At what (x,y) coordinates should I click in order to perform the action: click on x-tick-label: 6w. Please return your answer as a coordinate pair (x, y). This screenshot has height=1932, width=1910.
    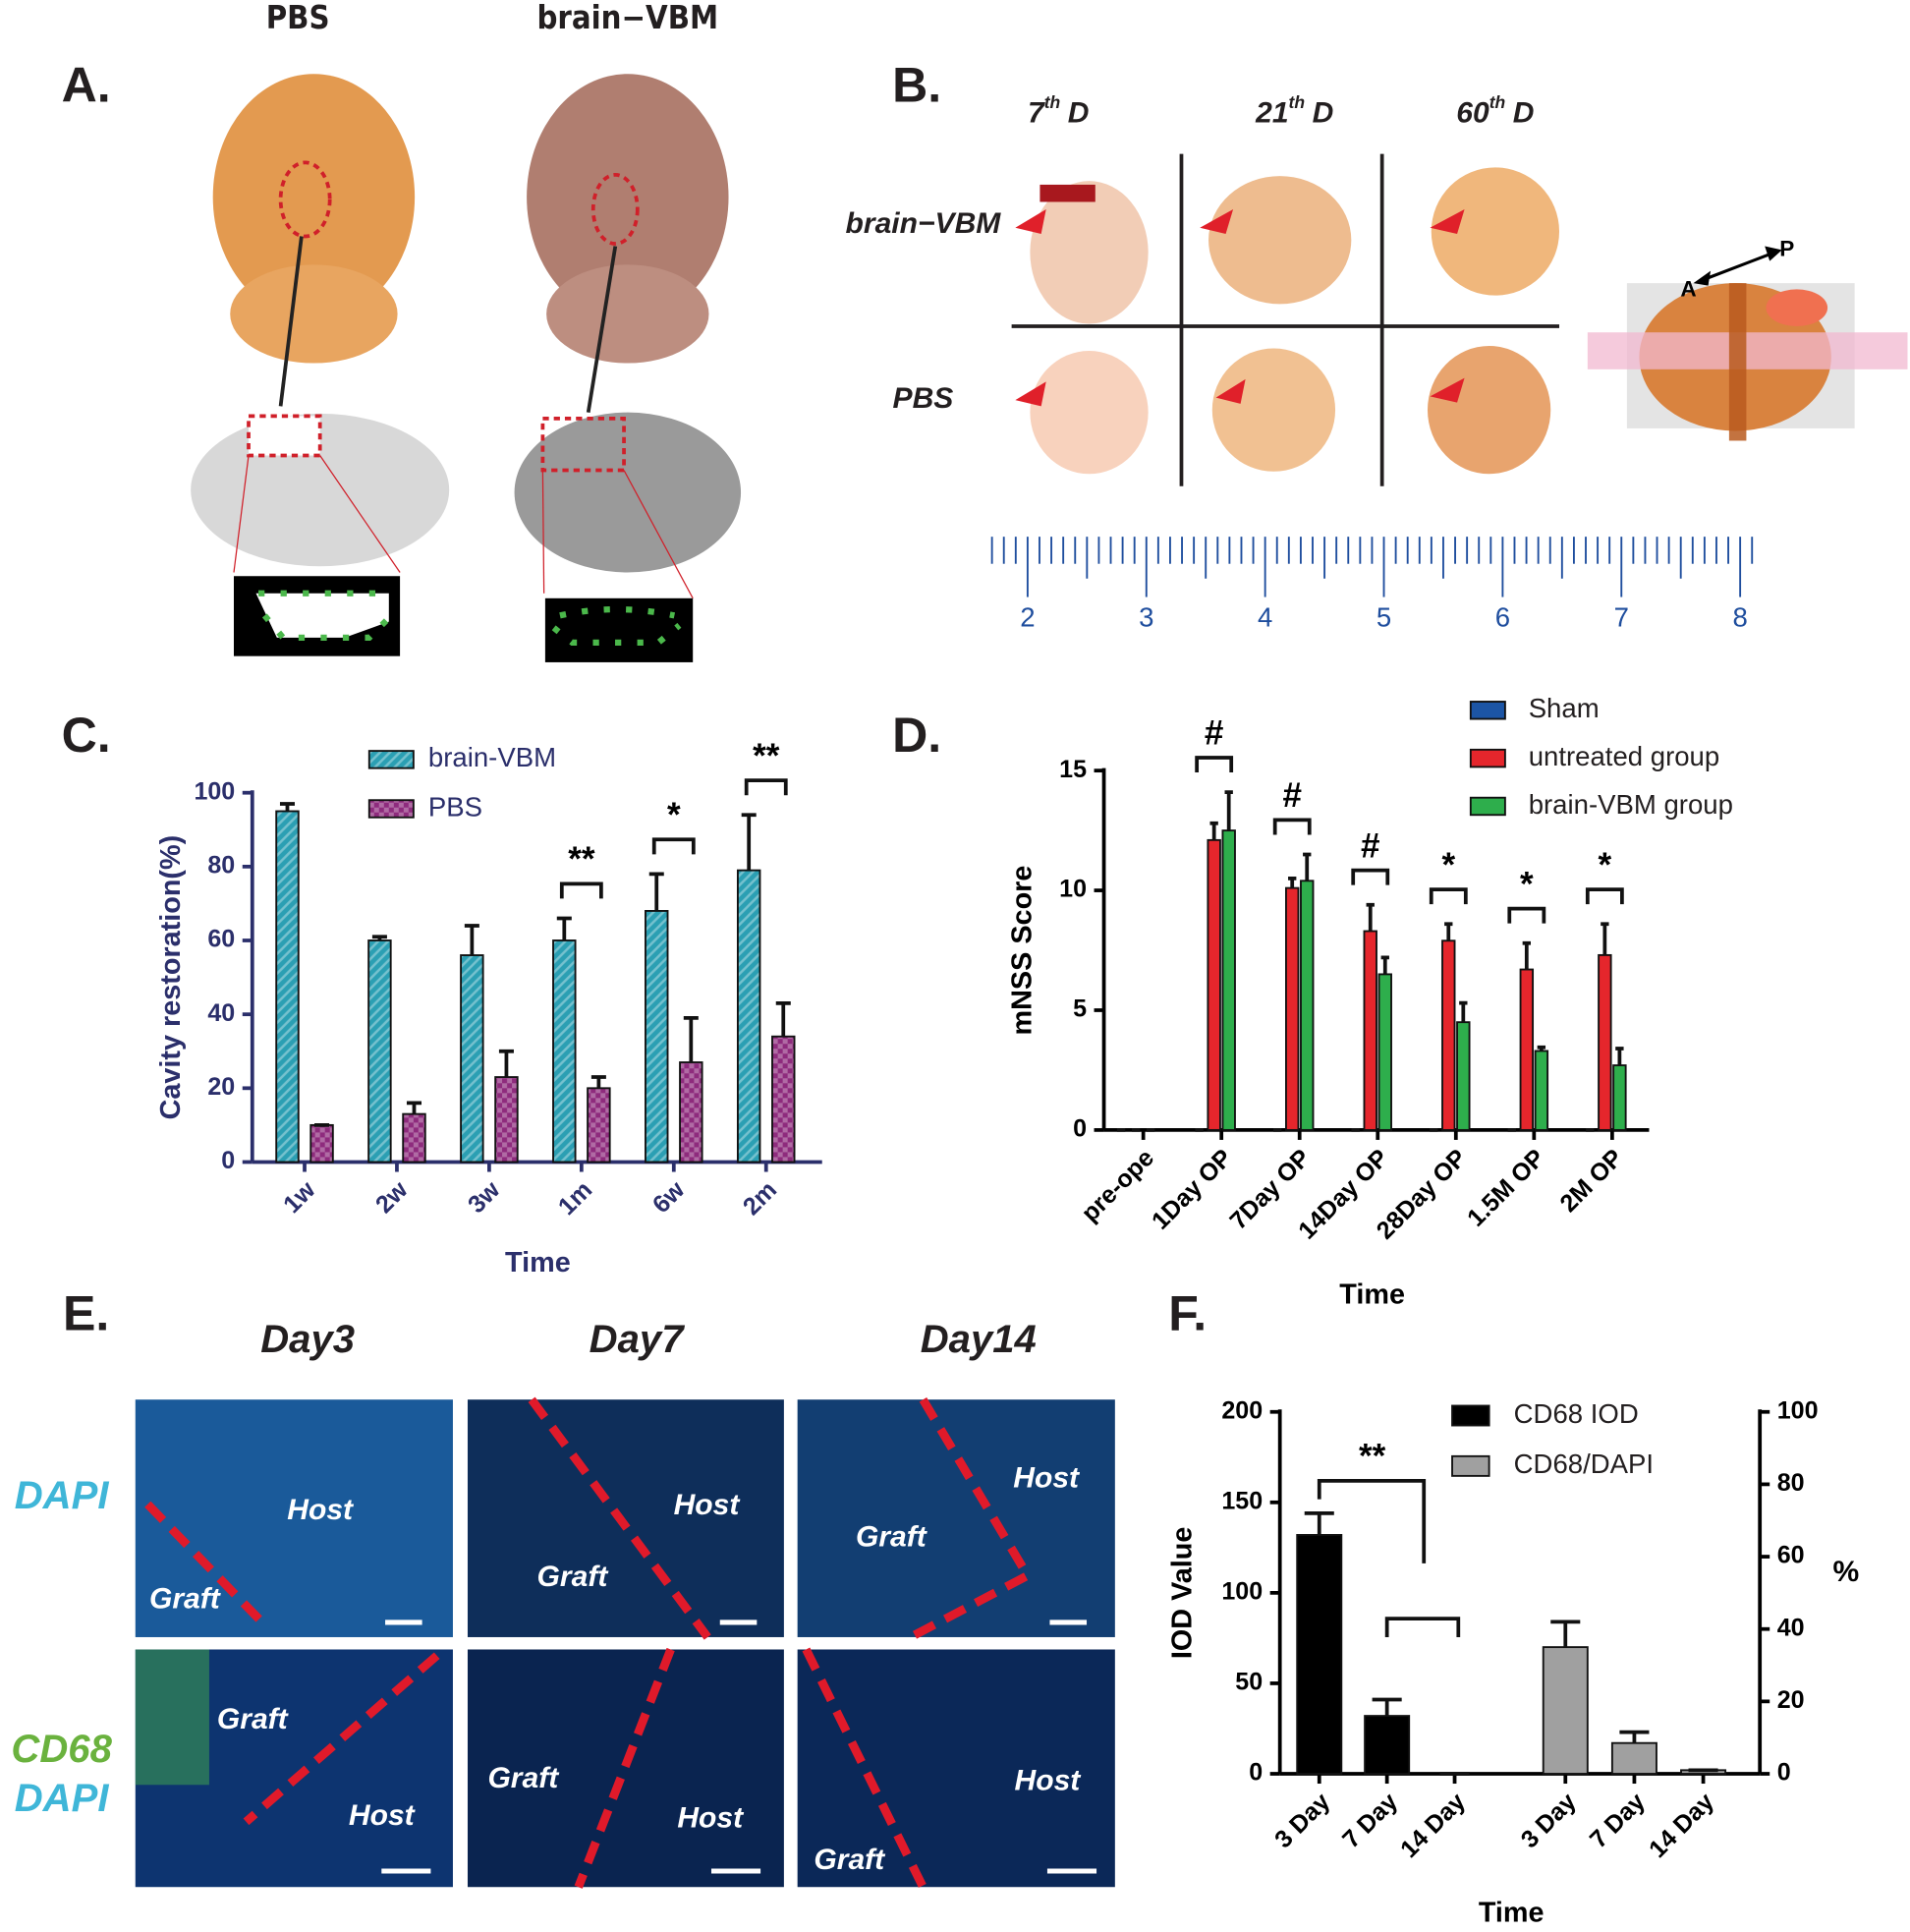
    Looking at the image, I should click on (669, 1197).